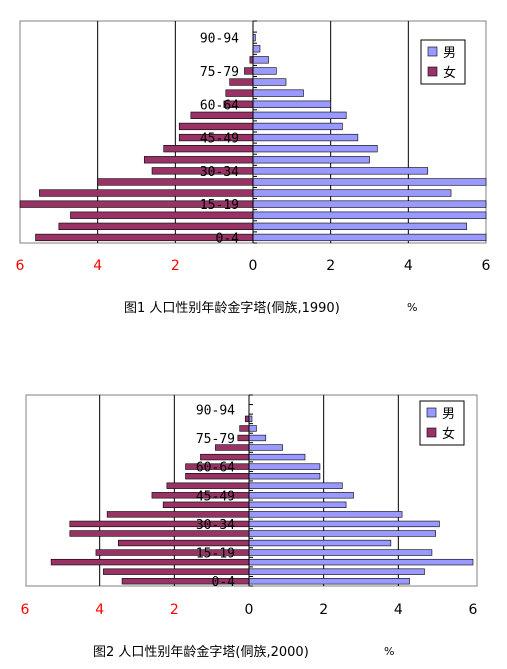  What do you see at coordinates (201, 652) in the screenshot?
I see `chart2-caption: 图2 人口性别年龄金字塔(侗族,2000)` at bounding box center [201, 652].